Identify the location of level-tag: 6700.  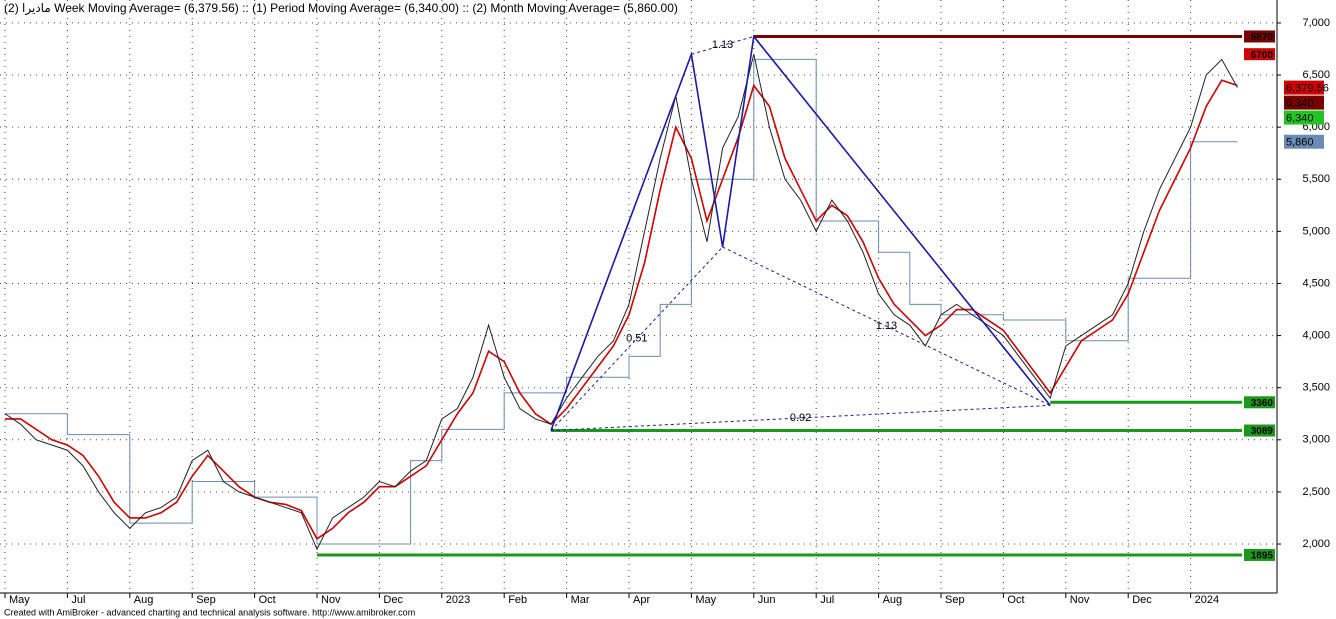
(1262, 55).